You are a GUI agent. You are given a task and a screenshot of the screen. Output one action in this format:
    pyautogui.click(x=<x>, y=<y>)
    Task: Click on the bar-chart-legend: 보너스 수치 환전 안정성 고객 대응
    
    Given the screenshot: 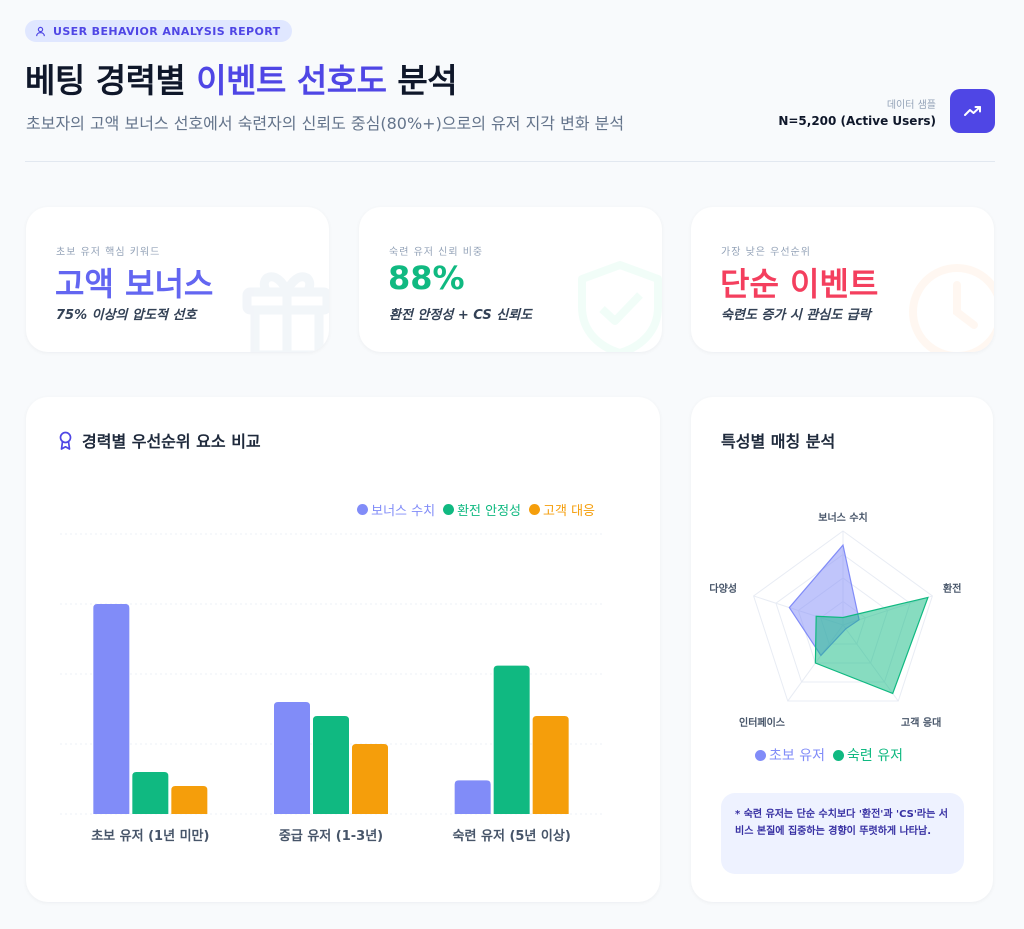 What is the action you would take?
    pyautogui.click(x=476, y=509)
    